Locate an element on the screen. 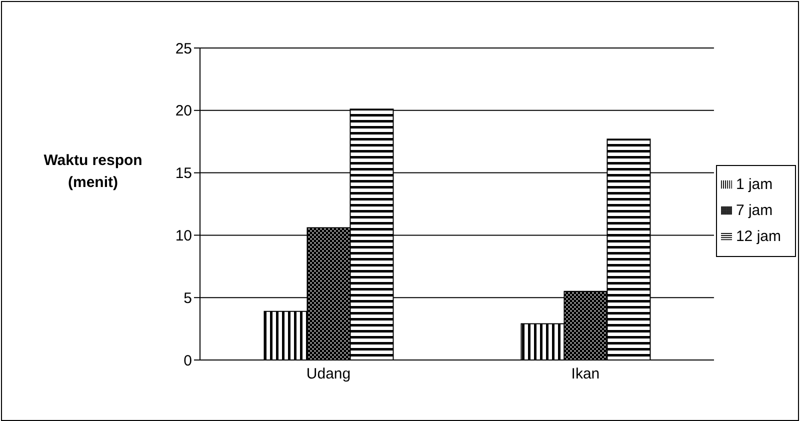 The width and height of the screenshot is (800, 421). y-tick-label: 5 is located at coordinates (188, 298).